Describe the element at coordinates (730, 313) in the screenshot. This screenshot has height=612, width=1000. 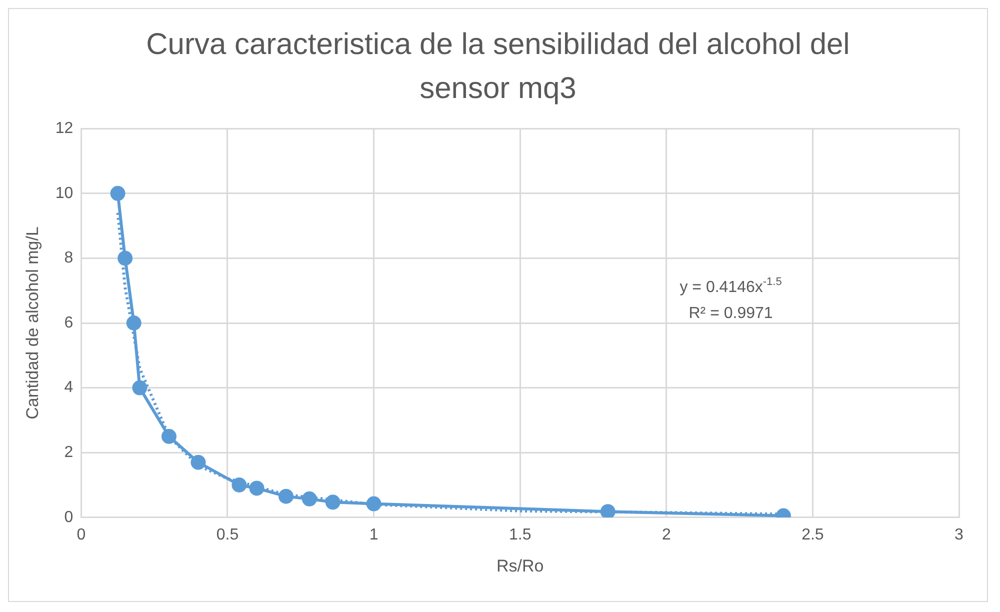
I see `annotation: R² = 0.9971` at that location.